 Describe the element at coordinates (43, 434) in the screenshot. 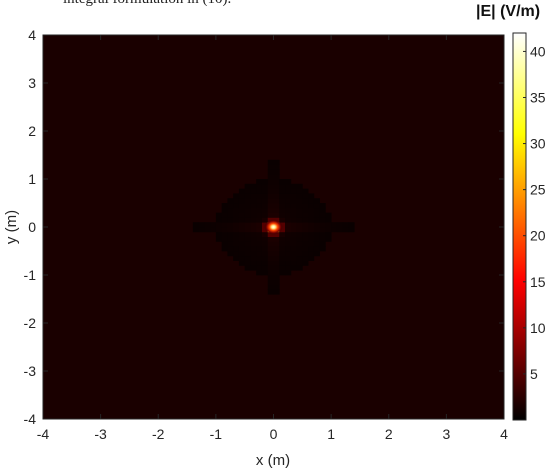

I see `x-tick-label: -4` at that location.